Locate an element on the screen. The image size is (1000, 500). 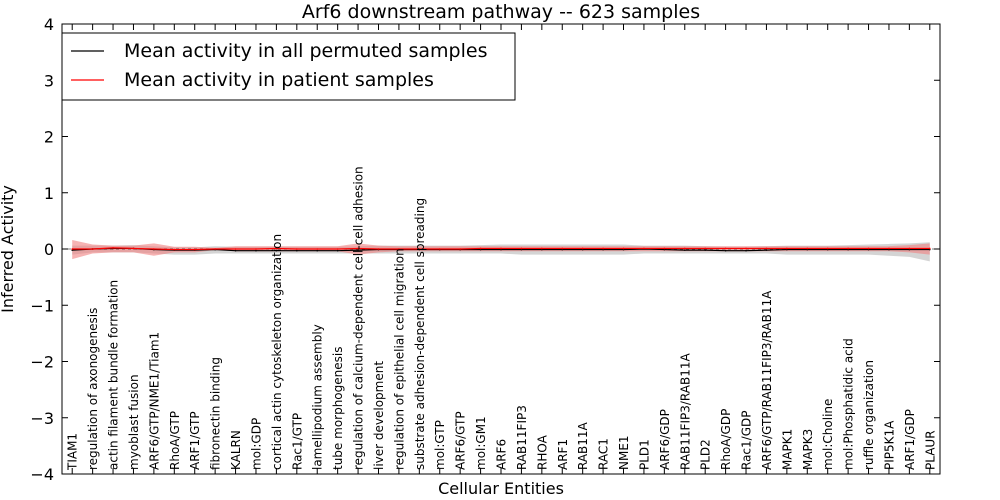
x-axis-title: Cellular Entities is located at coordinates (501, 488).